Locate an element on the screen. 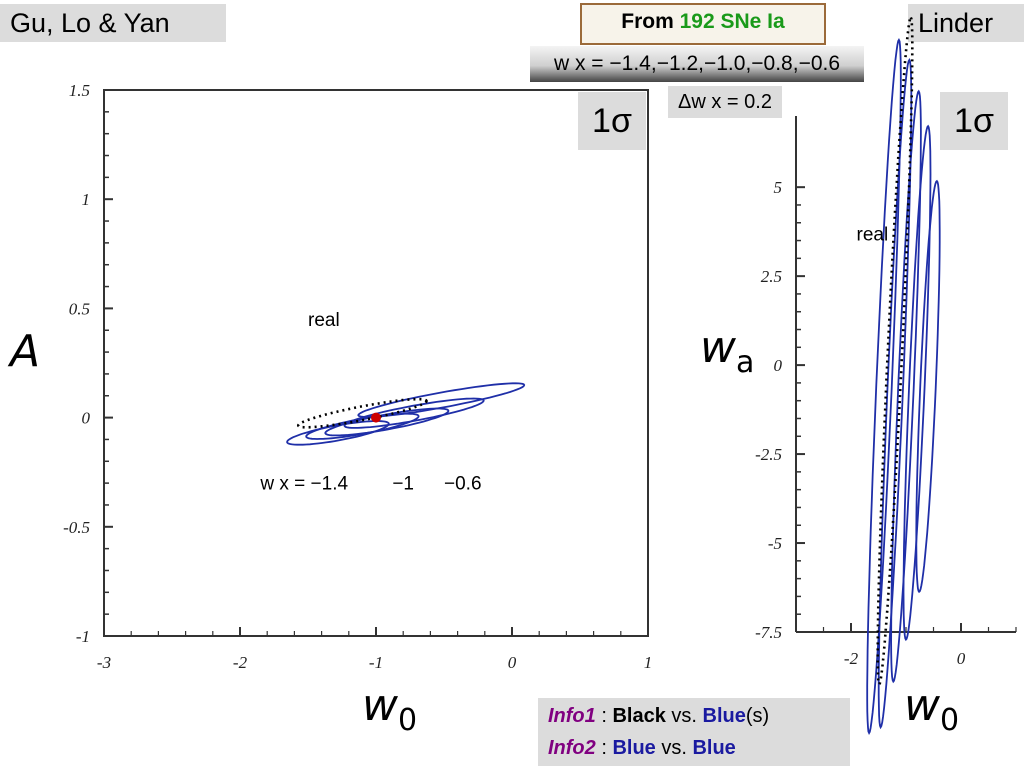 The image size is (1024, 768). panel1-annotation-wx-mid: −1 is located at coordinates (403, 484).